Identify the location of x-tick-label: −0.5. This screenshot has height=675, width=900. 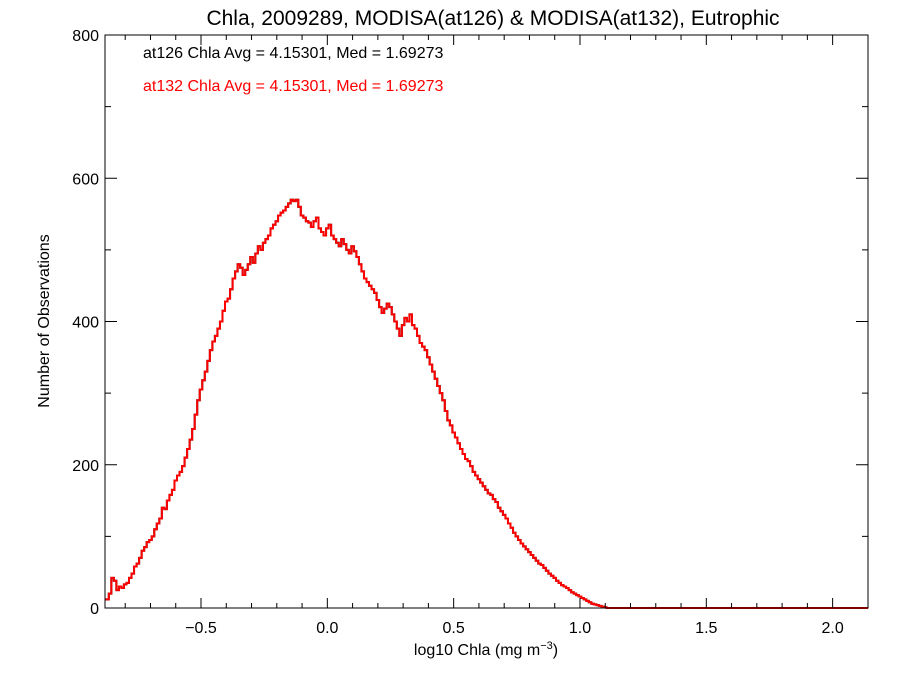
(201, 628).